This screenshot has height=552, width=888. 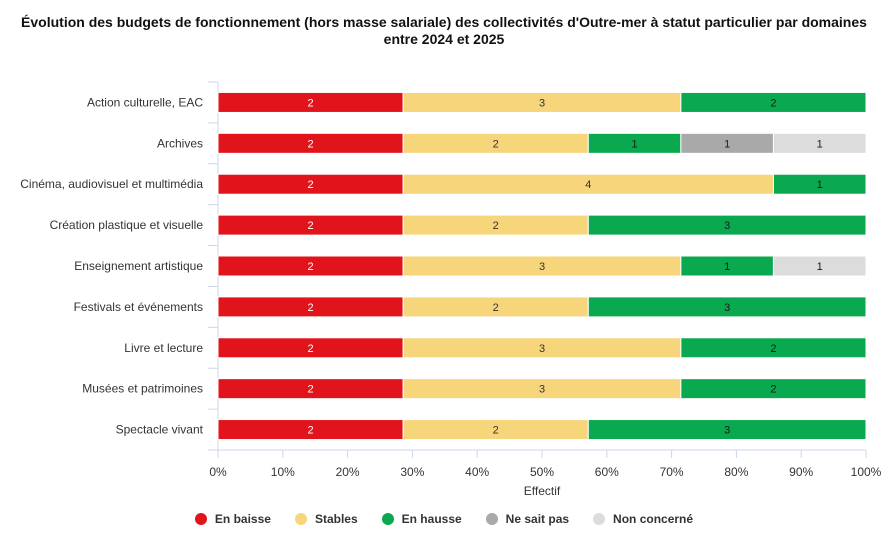 What do you see at coordinates (283, 472) in the screenshot?
I see `x-tick-label: 10%` at bounding box center [283, 472].